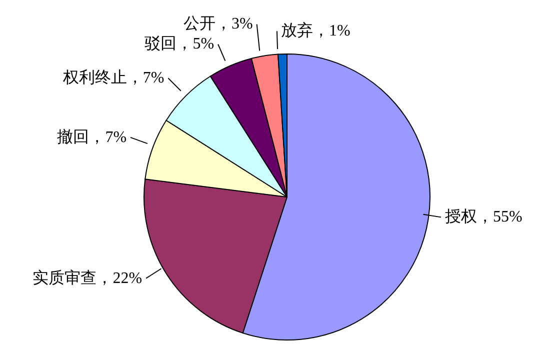 The image size is (544, 352). I want to click on slice-label: 驳回，5%, so click(179, 43).